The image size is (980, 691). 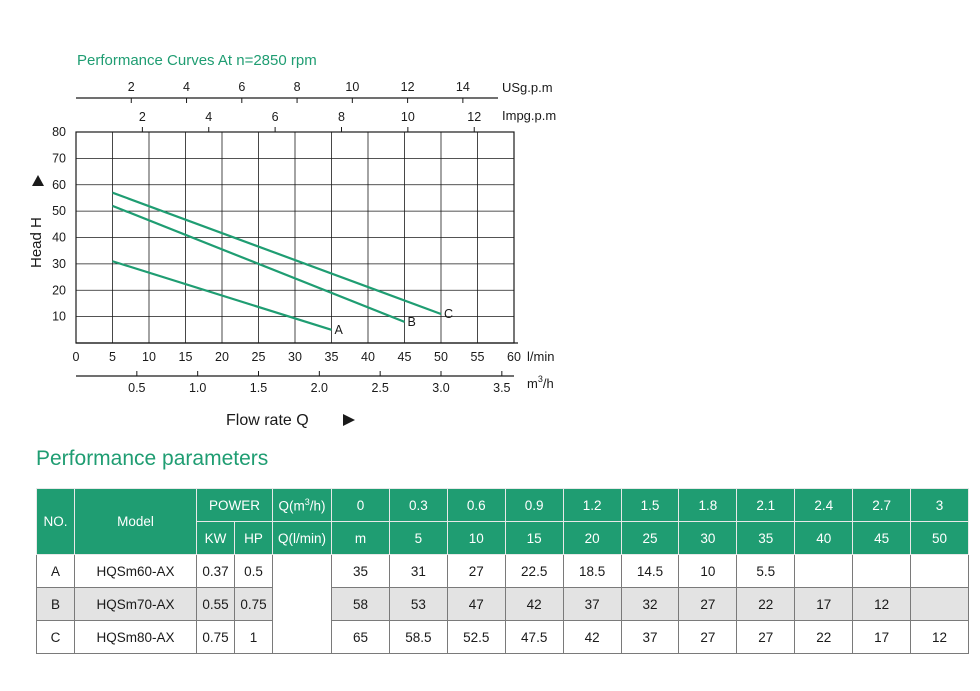 I want to click on header-flow-m3h: 0, so click(x=360, y=505).